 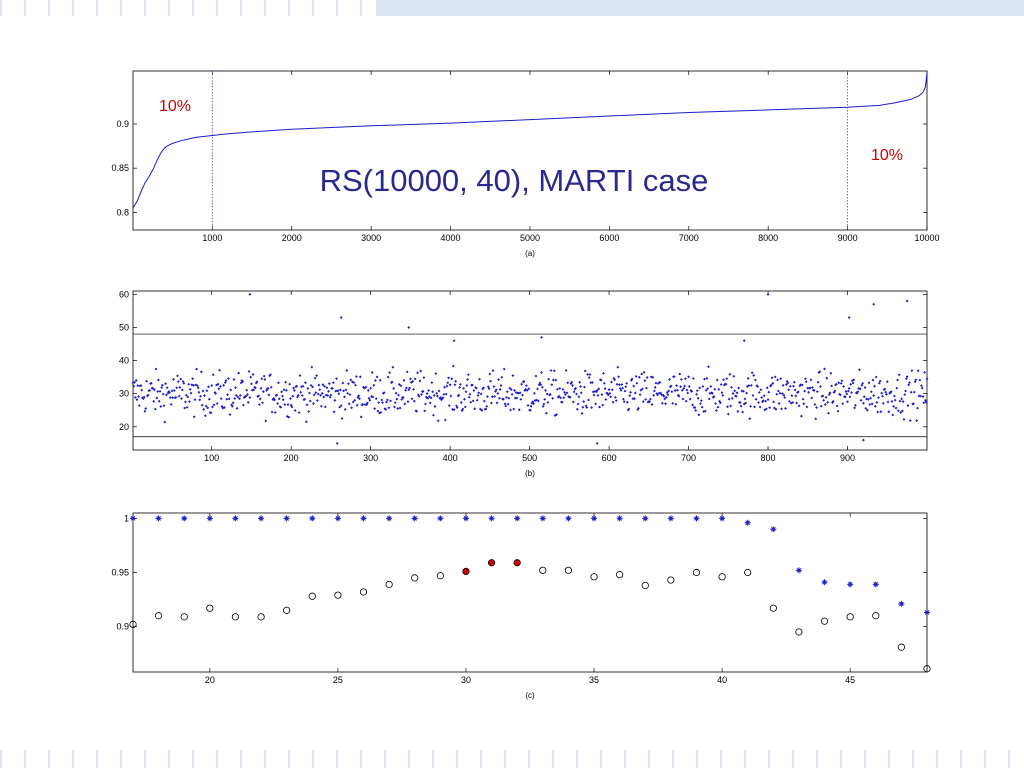 What do you see at coordinates (901, 603) in the screenshot?
I see `star-marker` at bounding box center [901, 603].